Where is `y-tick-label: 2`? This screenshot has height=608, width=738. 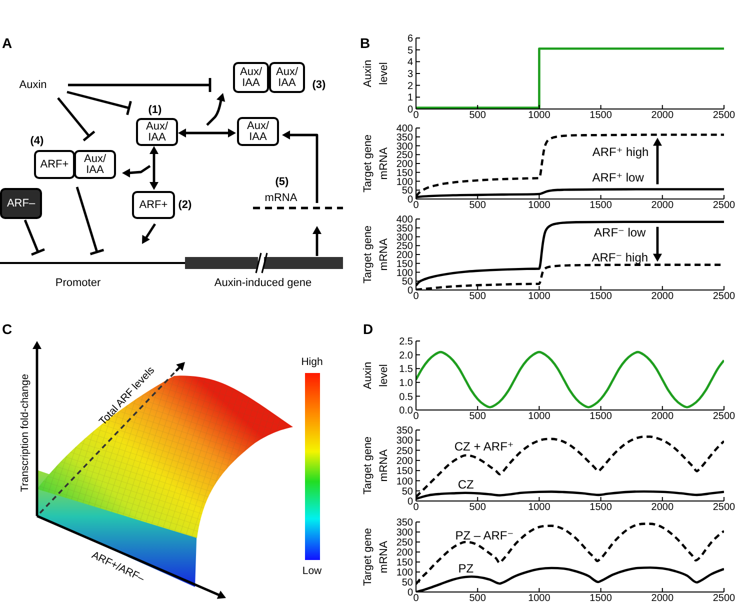 y-tick-label: 2 is located at coordinates (410, 86).